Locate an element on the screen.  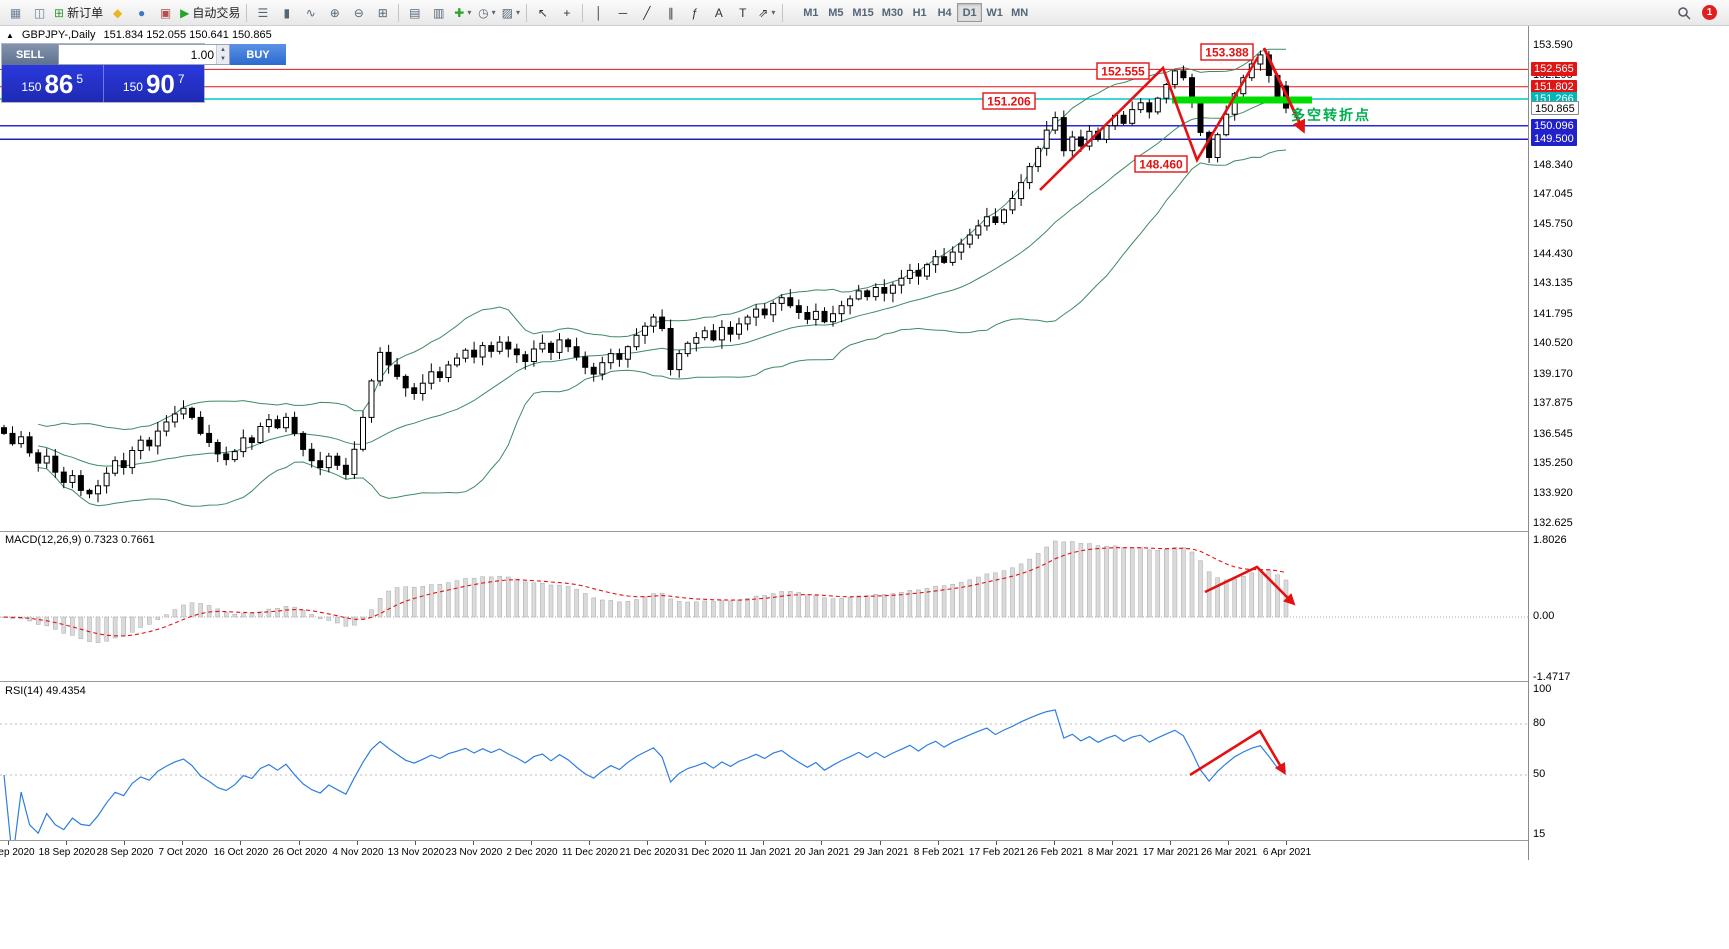
price-badge: 151.802 is located at coordinates (1554, 87).